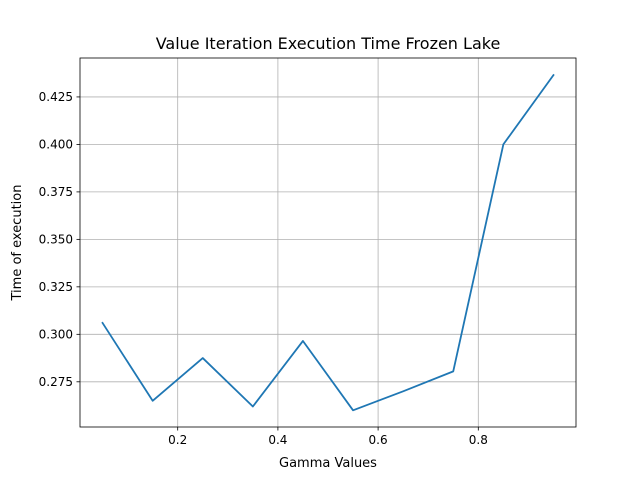 The height and width of the screenshot is (485, 640). What do you see at coordinates (56, 97) in the screenshot?
I see `y-tick-label: 0.425` at bounding box center [56, 97].